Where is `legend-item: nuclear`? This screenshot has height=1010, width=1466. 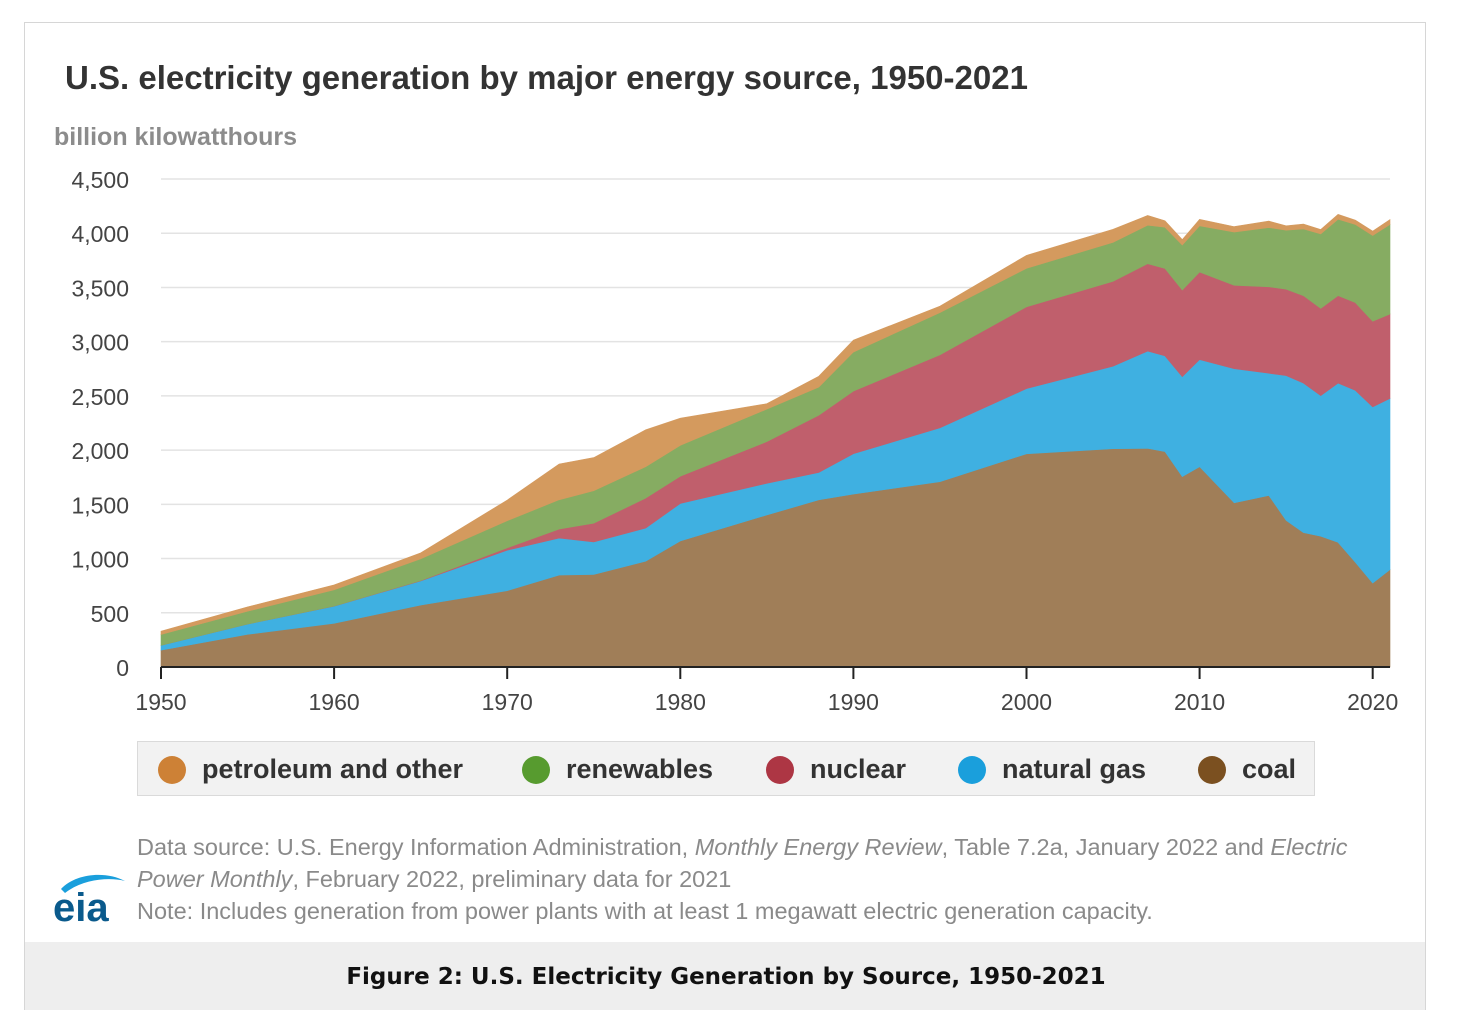
legend-item: nuclear is located at coordinates (836, 769).